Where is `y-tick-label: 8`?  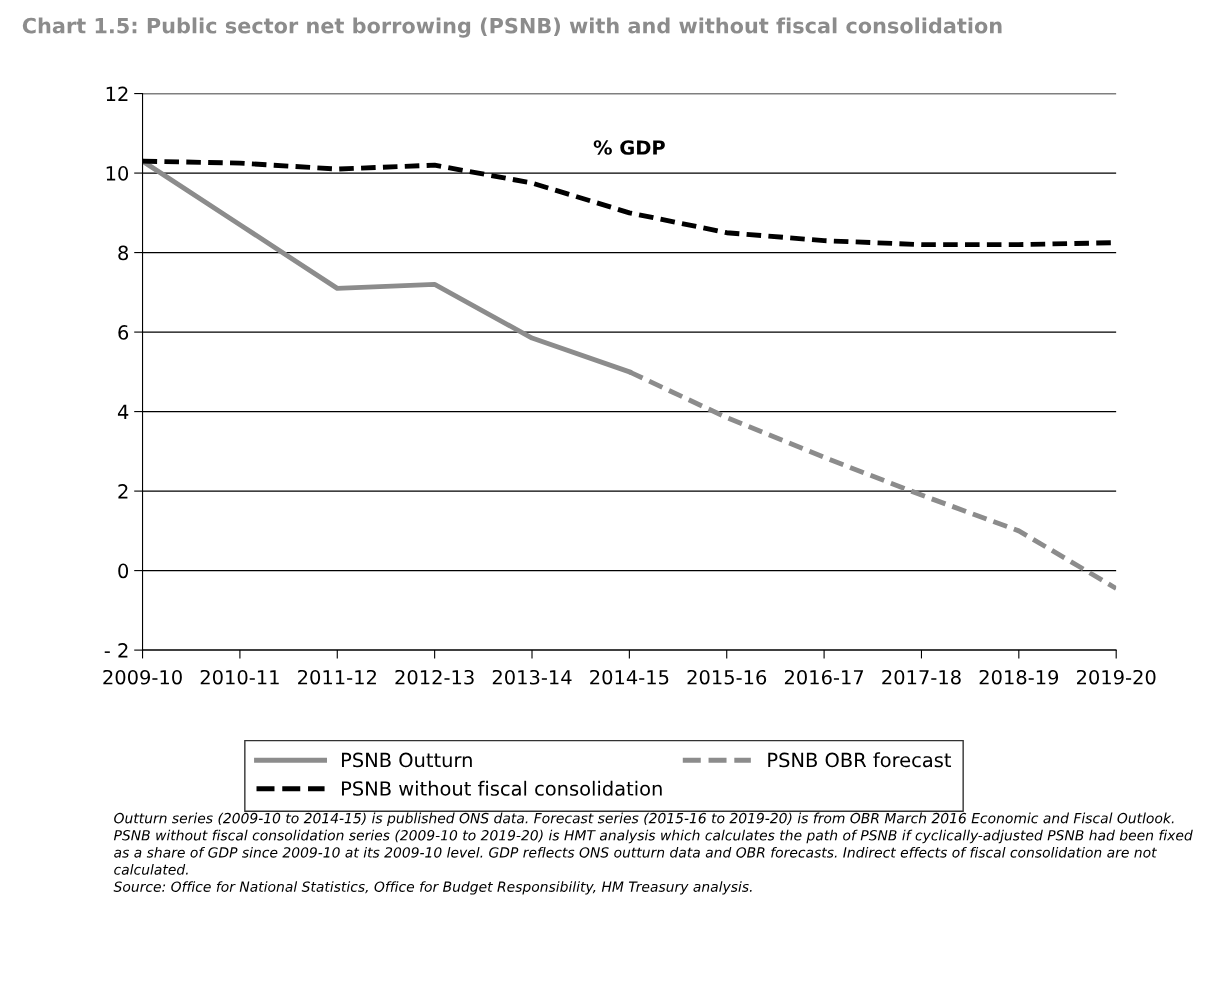
y-tick-label: 8 is located at coordinates (123, 253).